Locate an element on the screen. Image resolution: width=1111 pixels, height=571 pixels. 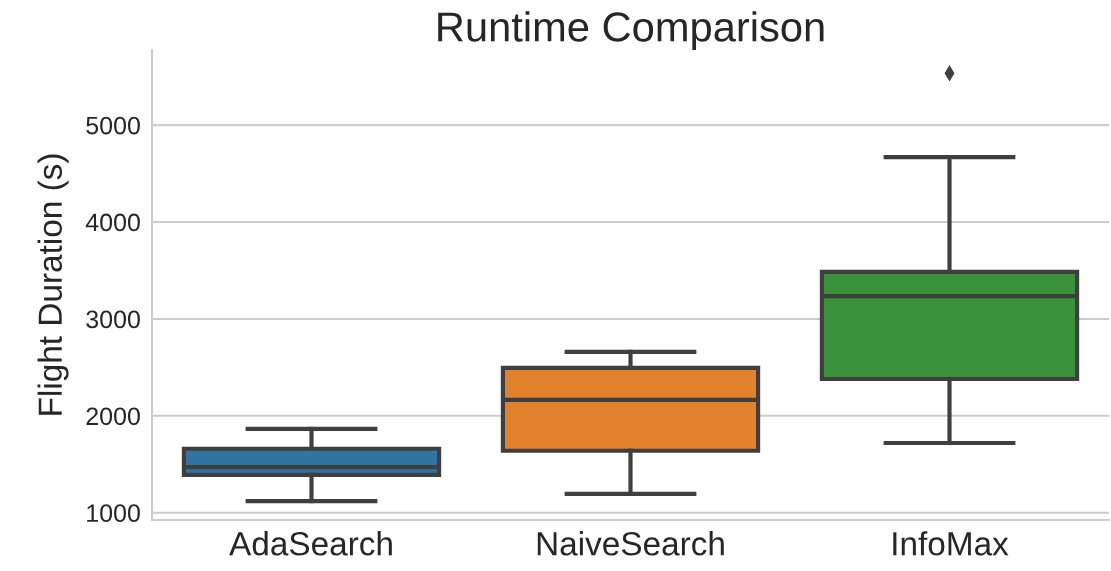
x-tick-label: AdaSearch is located at coordinates (310, 543).